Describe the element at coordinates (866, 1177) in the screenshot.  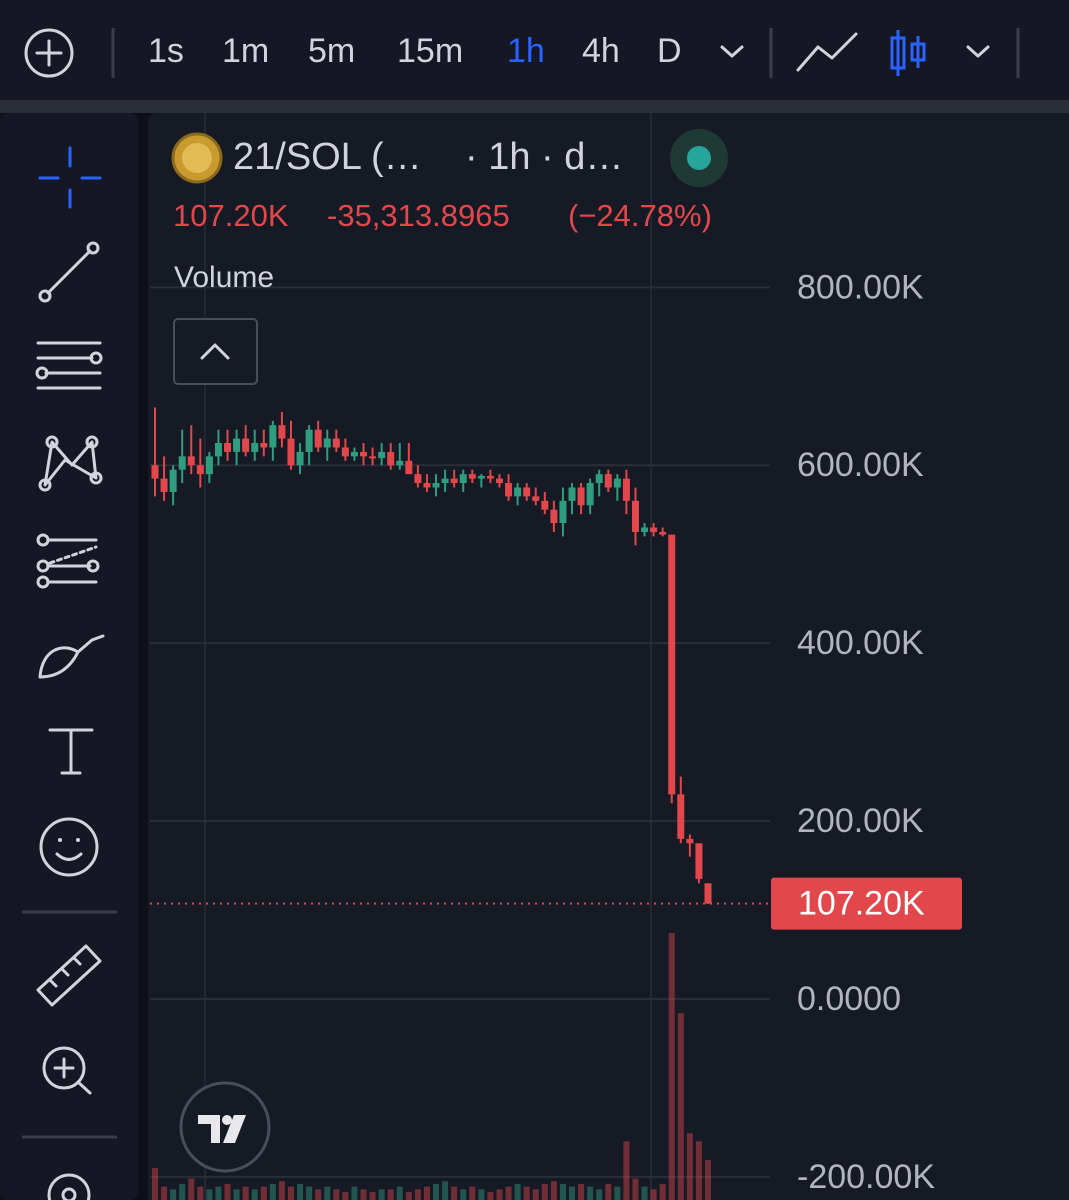
I see `y-tick-label: -200.00K` at that location.